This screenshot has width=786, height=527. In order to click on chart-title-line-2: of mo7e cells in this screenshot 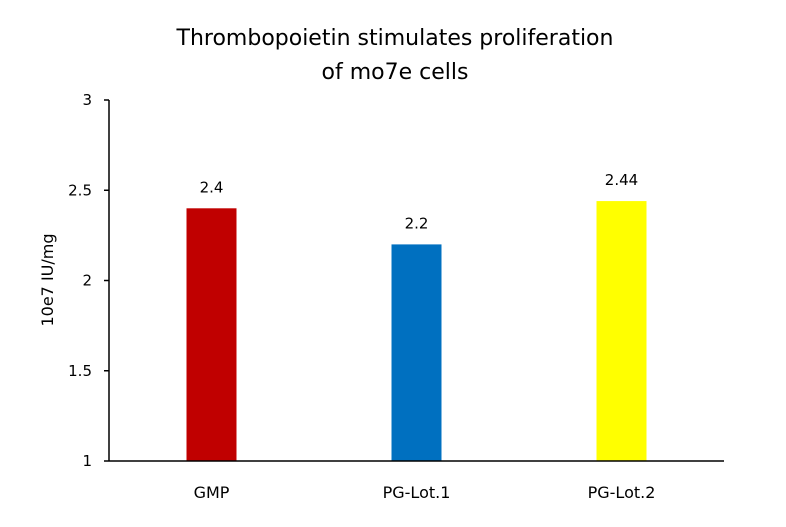, I will do `click(395, 72)`.